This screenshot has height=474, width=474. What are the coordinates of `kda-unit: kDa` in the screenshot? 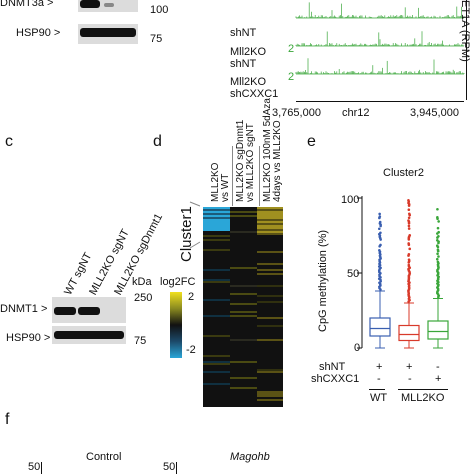 It's located at (142, 282).